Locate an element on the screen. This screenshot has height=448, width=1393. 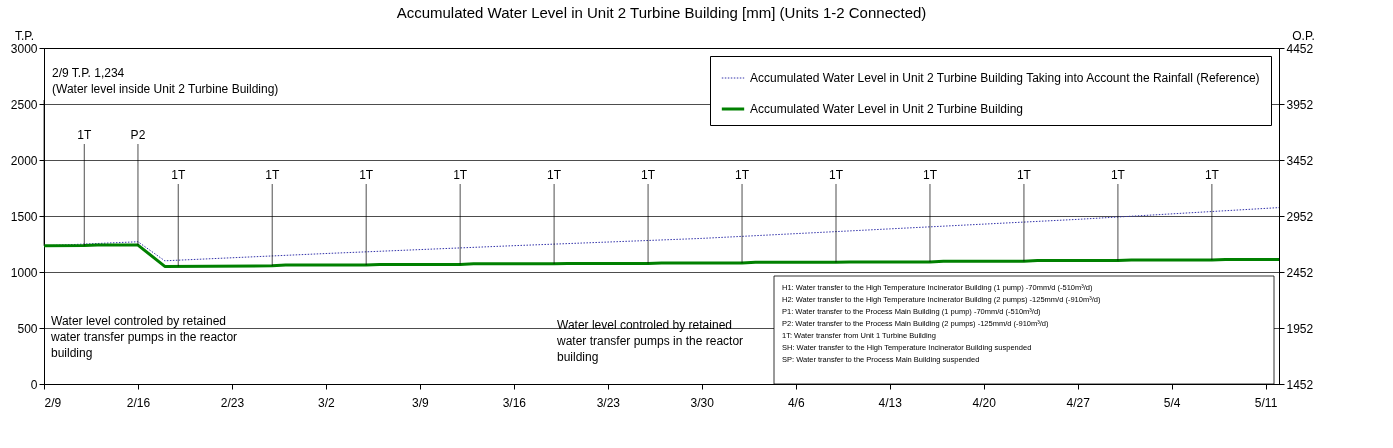
legend-label: Accumulated Water Level in Unit 2 Turbine Building Taking into Account the Rainfall (Reference) is located at coordinates (1005, 78).